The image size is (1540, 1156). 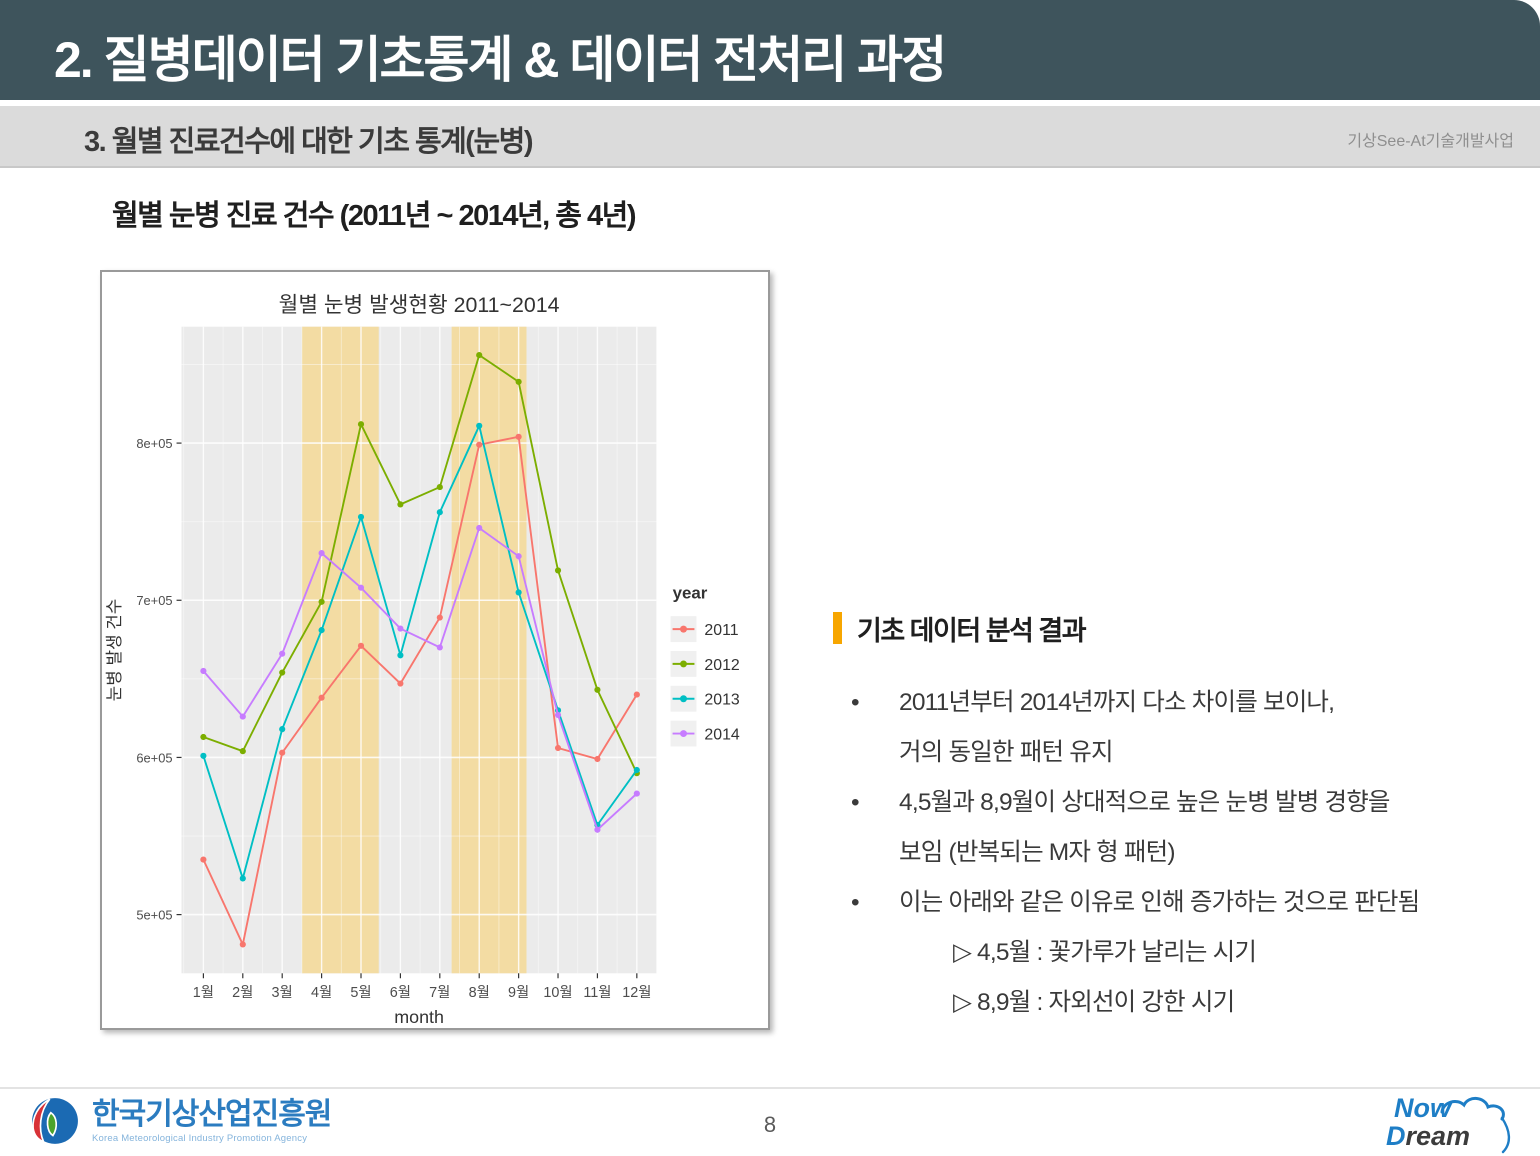 What do you see at coordinates (400, 992) in the screenshot?
I see `svg-text: 6월` at bounding box center [400, 992].